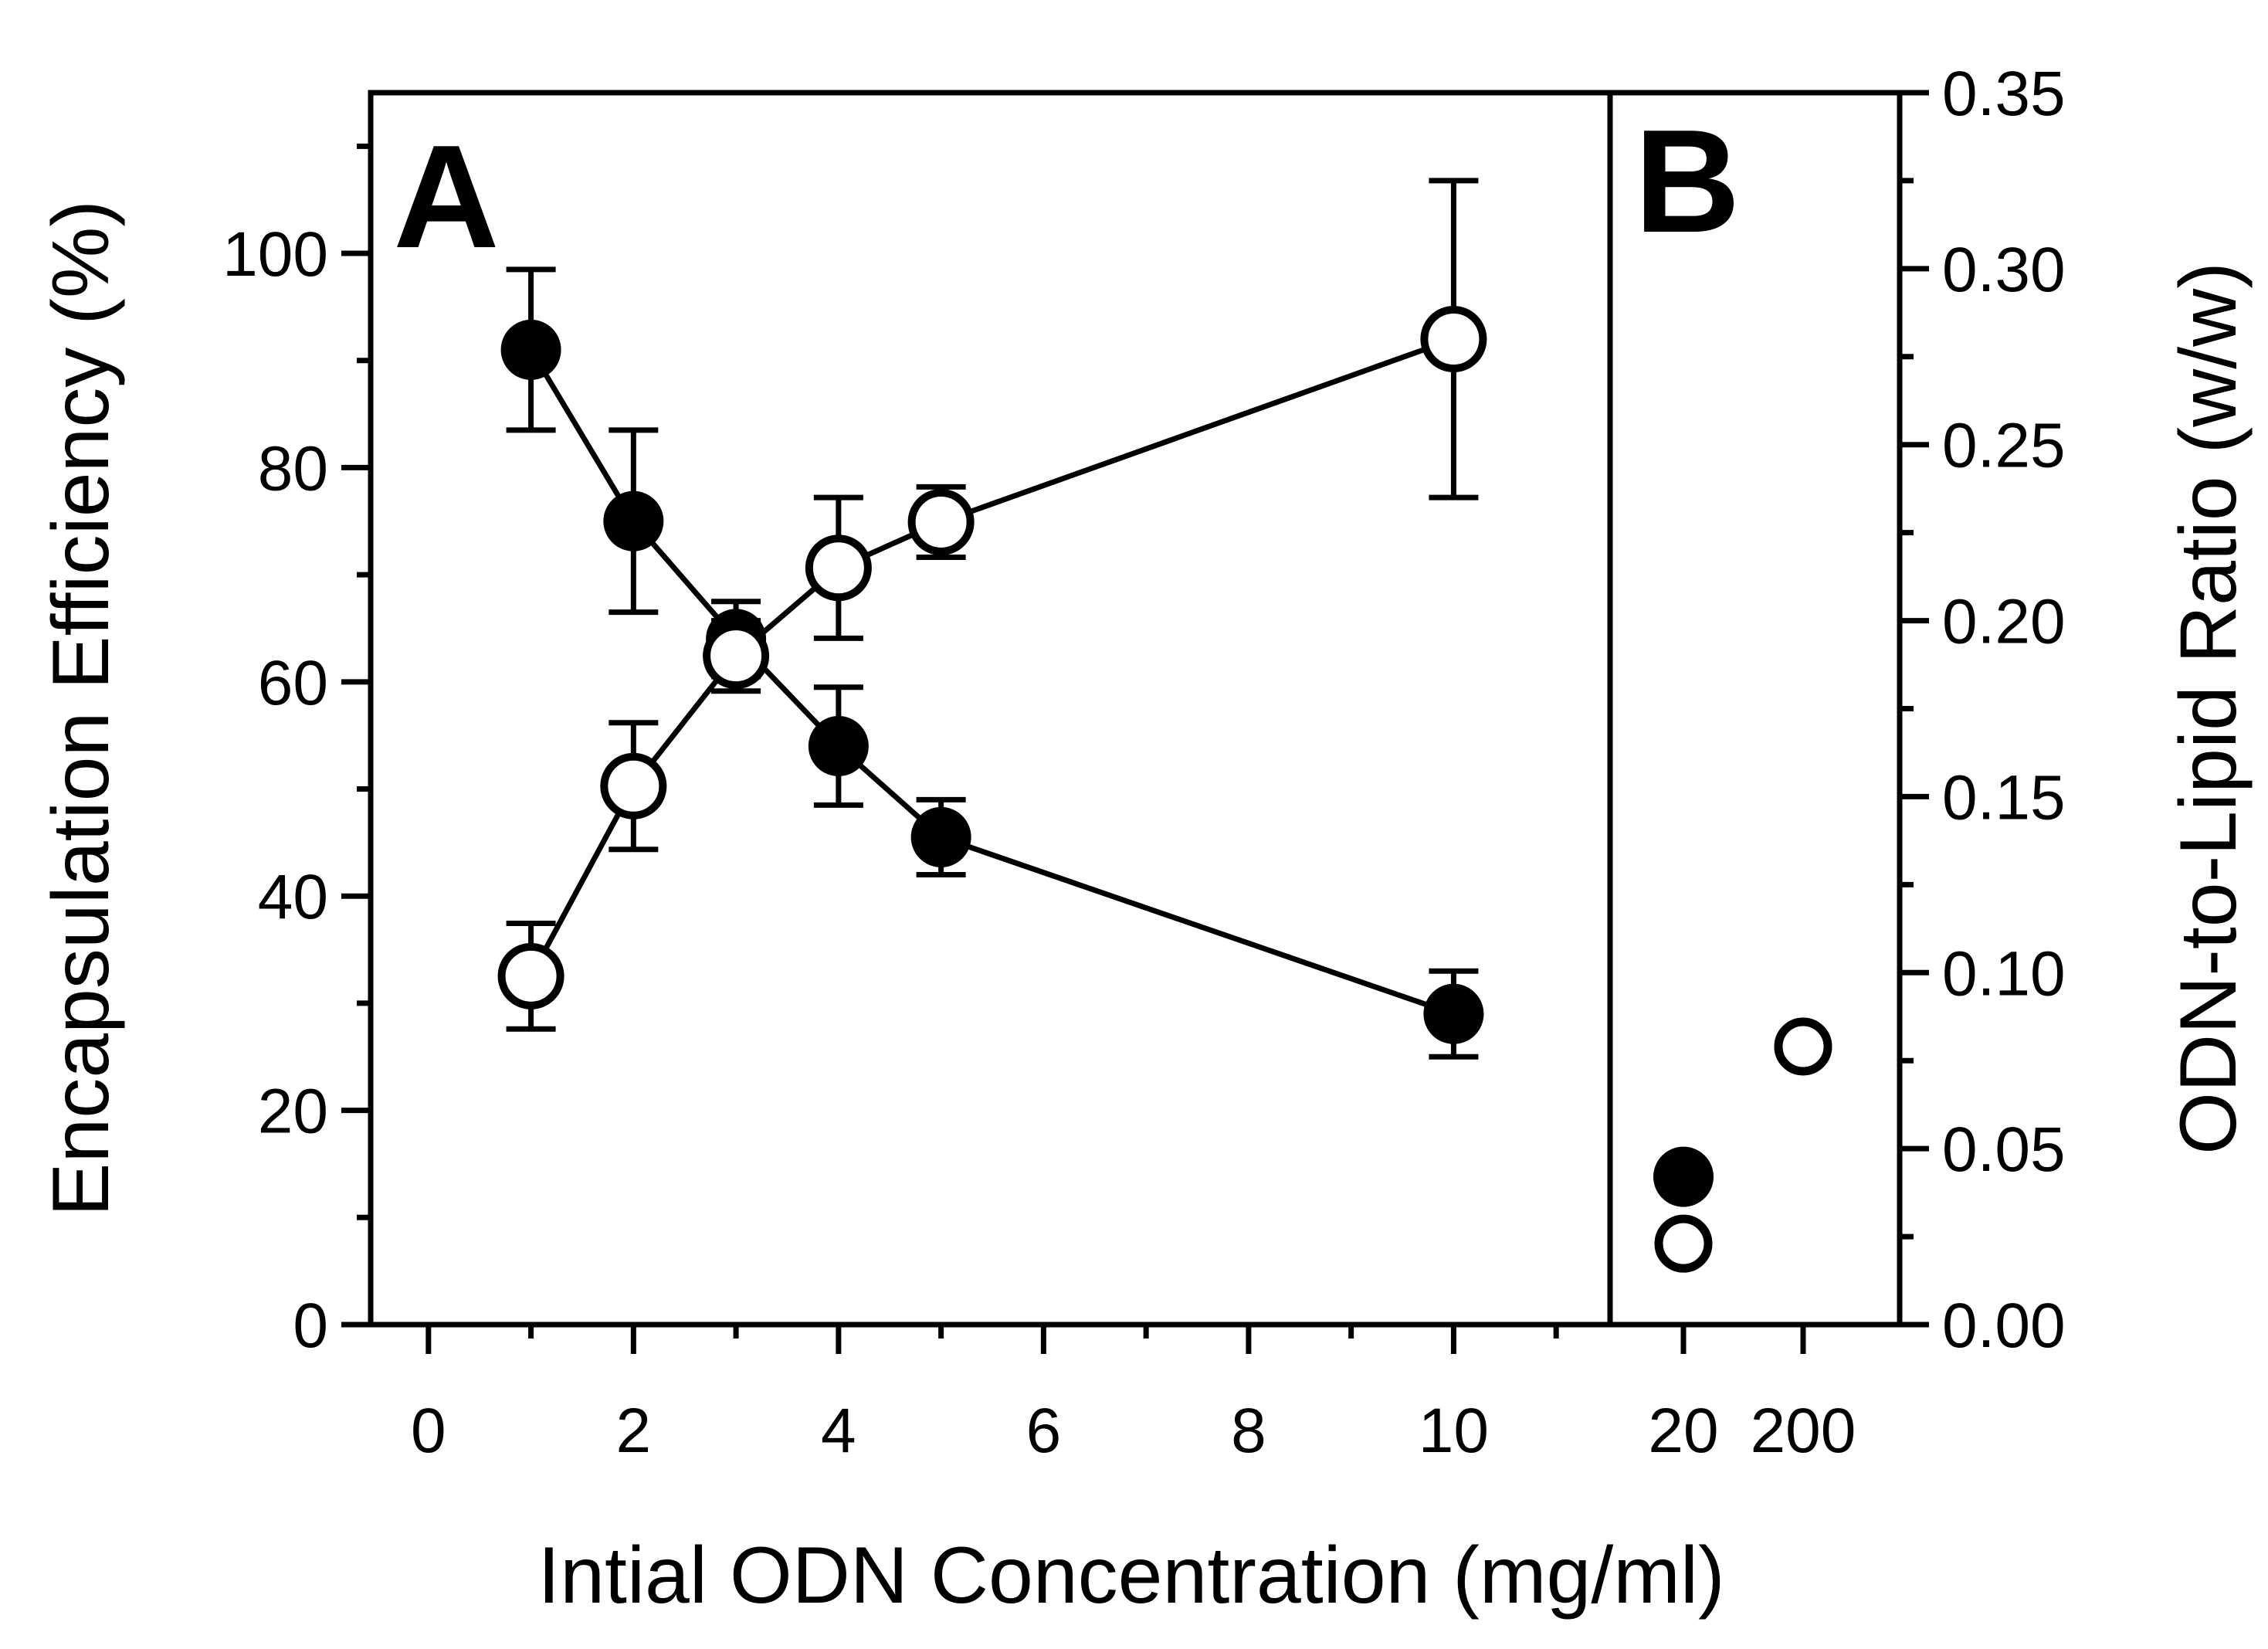  What do you see at coordinates (2004, 446) in the screenshot?
I see `y2-tick-label: 0.25` at bounding box center [2004, 446].